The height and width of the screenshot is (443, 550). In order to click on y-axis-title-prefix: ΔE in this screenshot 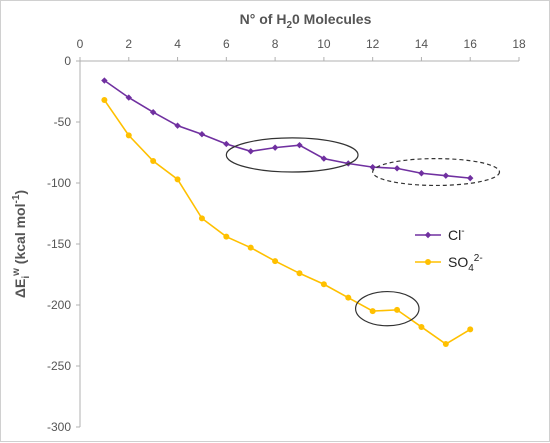, I will do `click(20, 288)`.